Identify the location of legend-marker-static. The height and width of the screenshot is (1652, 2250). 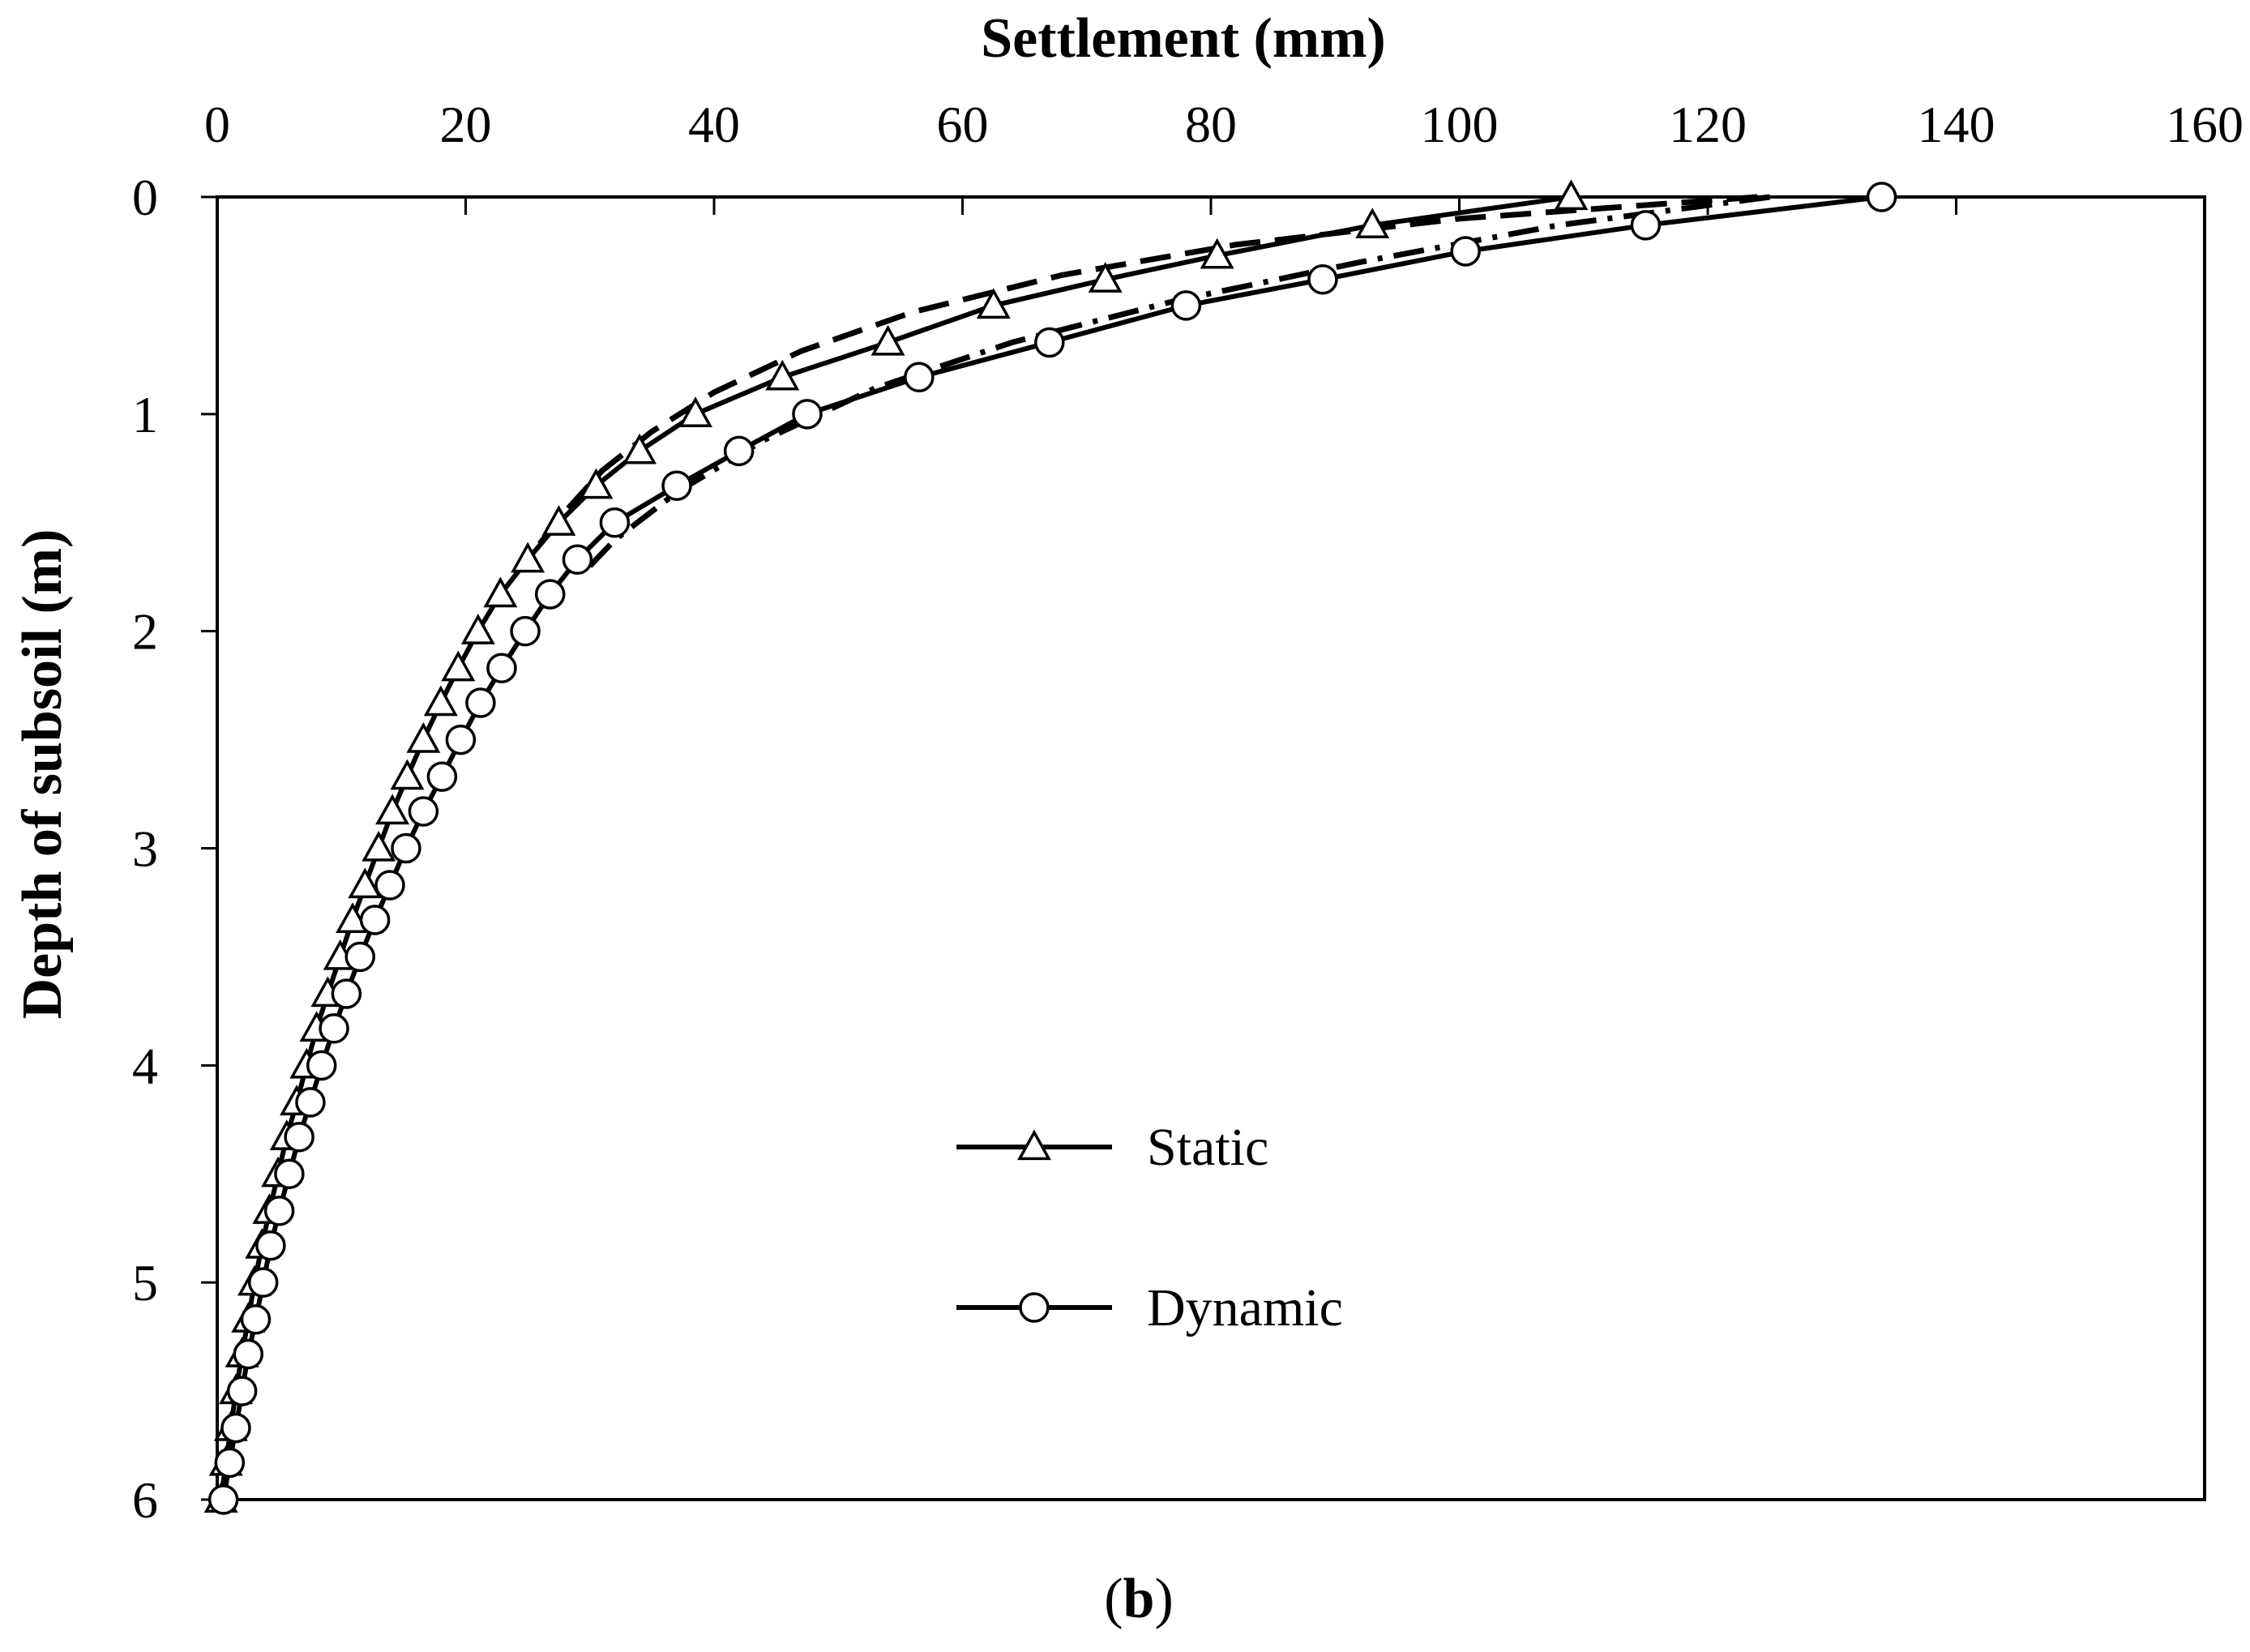
(1034, 1145).